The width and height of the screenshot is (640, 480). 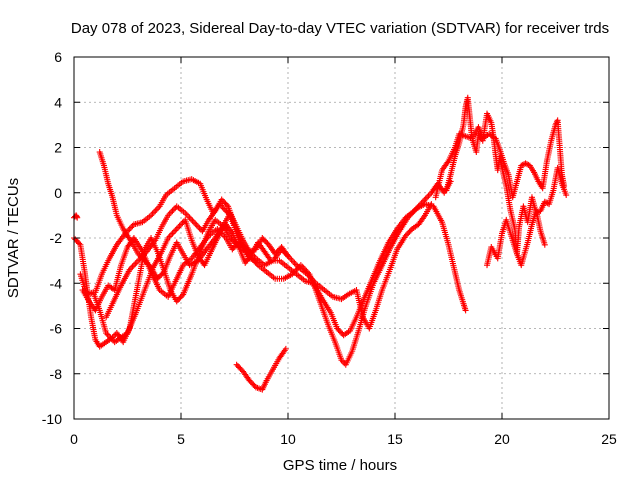 I want to click on y-tick-label: -8, so click(x=56, y=374).